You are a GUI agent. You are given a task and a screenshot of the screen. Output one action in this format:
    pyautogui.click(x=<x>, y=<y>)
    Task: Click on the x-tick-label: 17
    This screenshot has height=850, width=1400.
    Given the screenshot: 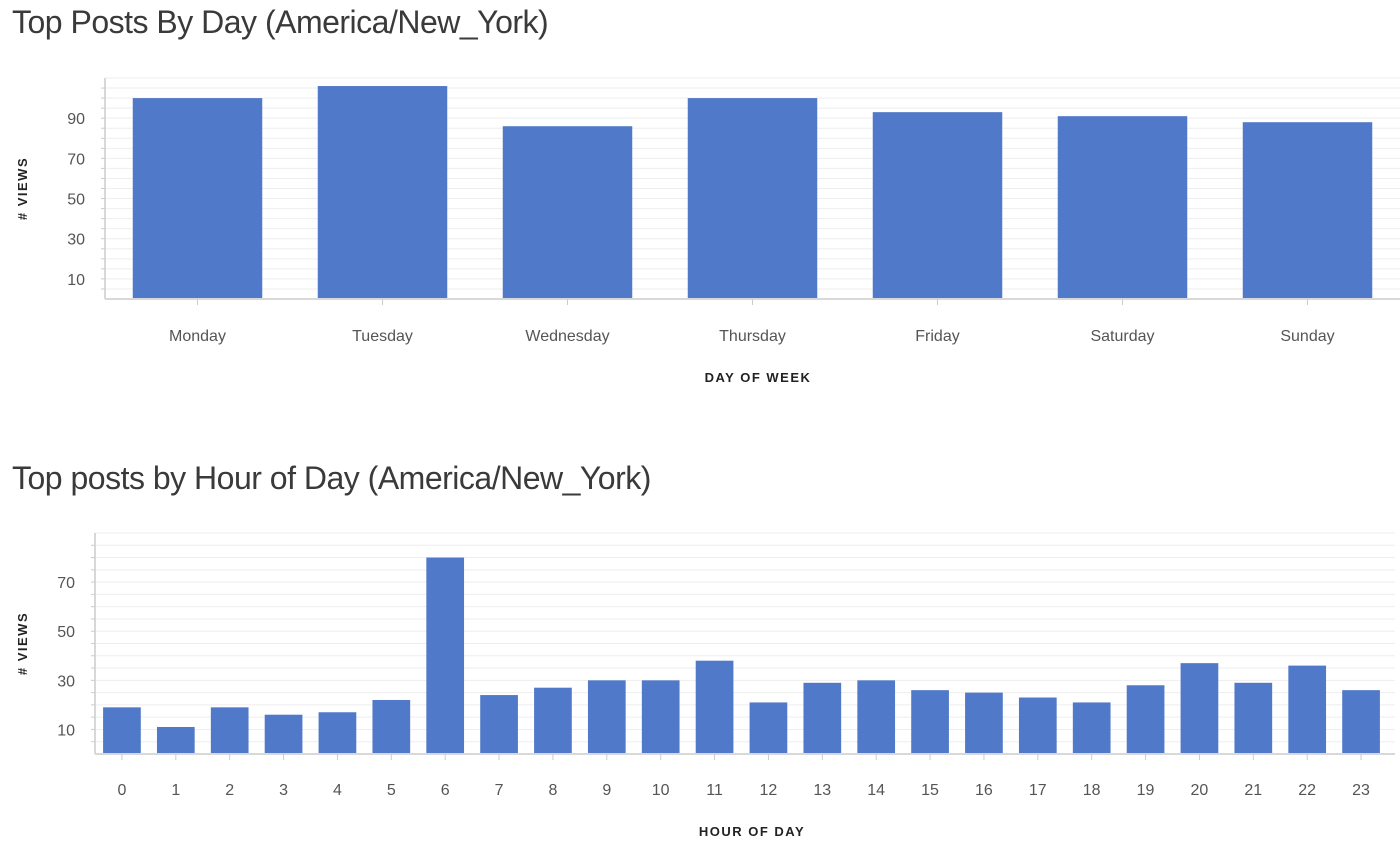 What is the action you would take?
    pyautogui.click(x=1038, y=790)
    